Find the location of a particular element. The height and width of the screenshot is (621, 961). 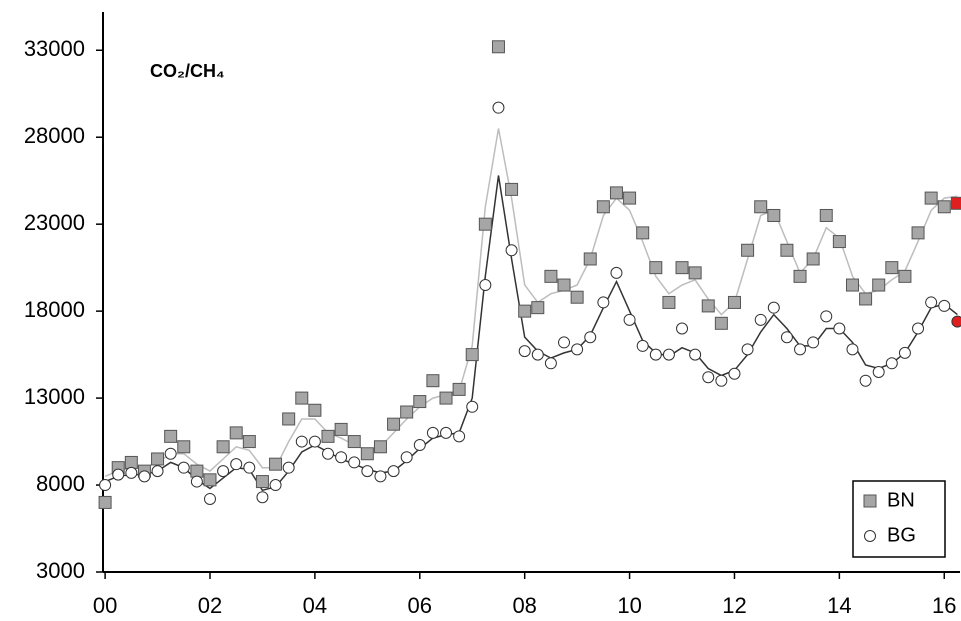

chart-title: CO₂/CH₄ is located at coordinates (187, 71).